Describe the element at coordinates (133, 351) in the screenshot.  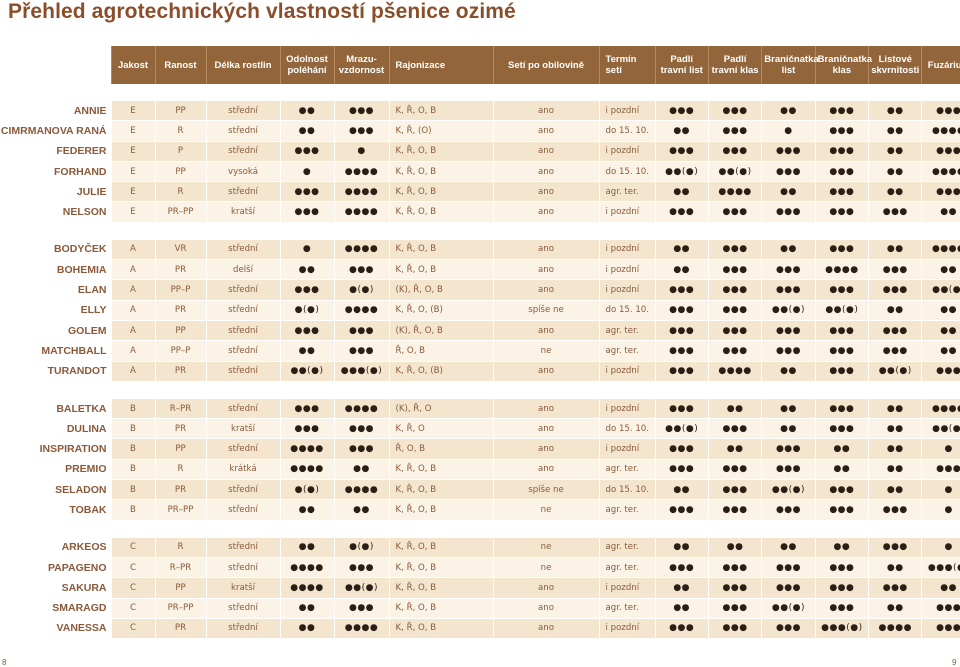
I see `table-cell: A` at that location.